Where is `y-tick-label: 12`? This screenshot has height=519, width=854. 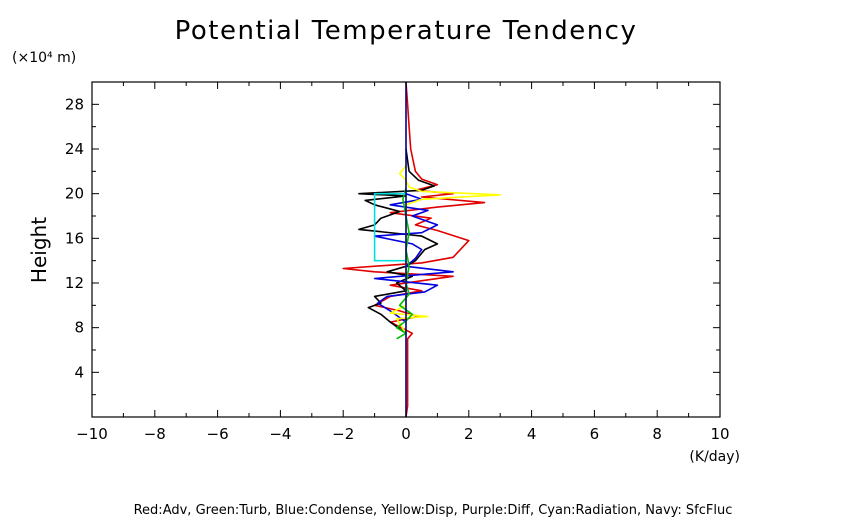
y-tick-label: 12 is located at coordinates (74, 283).